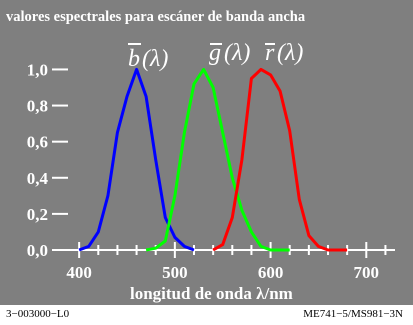 This screenshot has height=325, width=413. What do you see at coordinates (37, 250) in the screenshot?
I see `y-tick-label-0: 0,0` at bounding box center [37, 250].